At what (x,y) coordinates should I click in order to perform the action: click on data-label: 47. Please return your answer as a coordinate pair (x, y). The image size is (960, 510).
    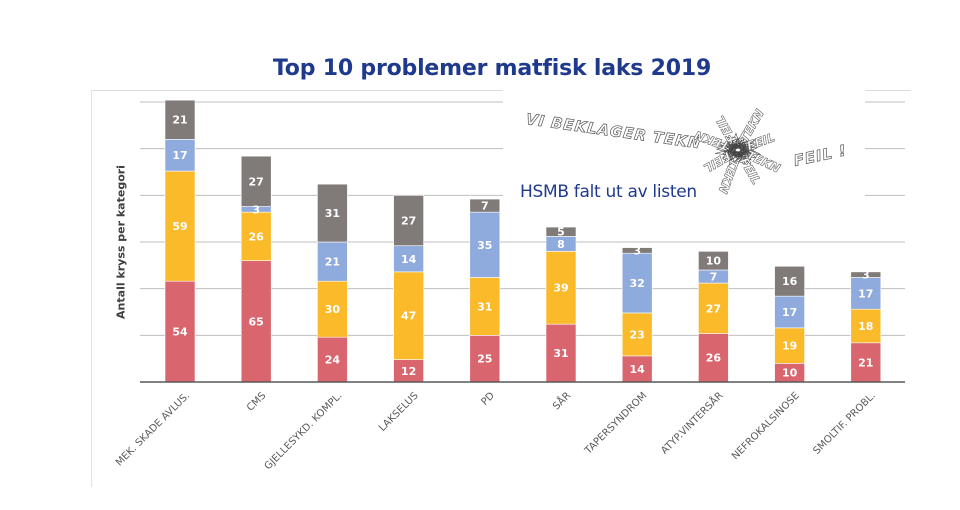
    Looking at the image, I should click on (408, 316).